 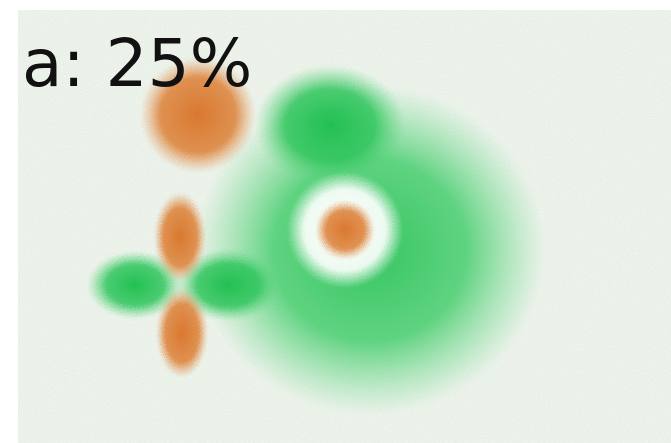 I want to click on orange-dot, so click(x=345, y=230).